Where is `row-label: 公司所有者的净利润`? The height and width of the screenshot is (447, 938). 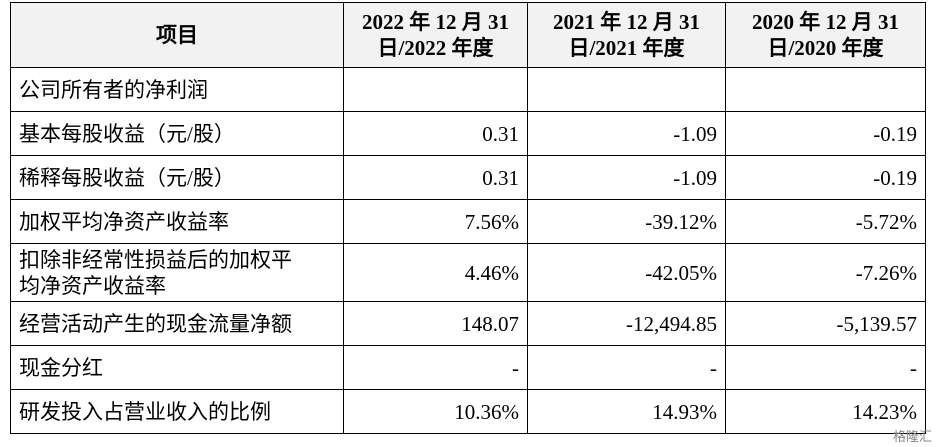 row-label: 公司所有者的净利润 is located at coordinates (177, 89).